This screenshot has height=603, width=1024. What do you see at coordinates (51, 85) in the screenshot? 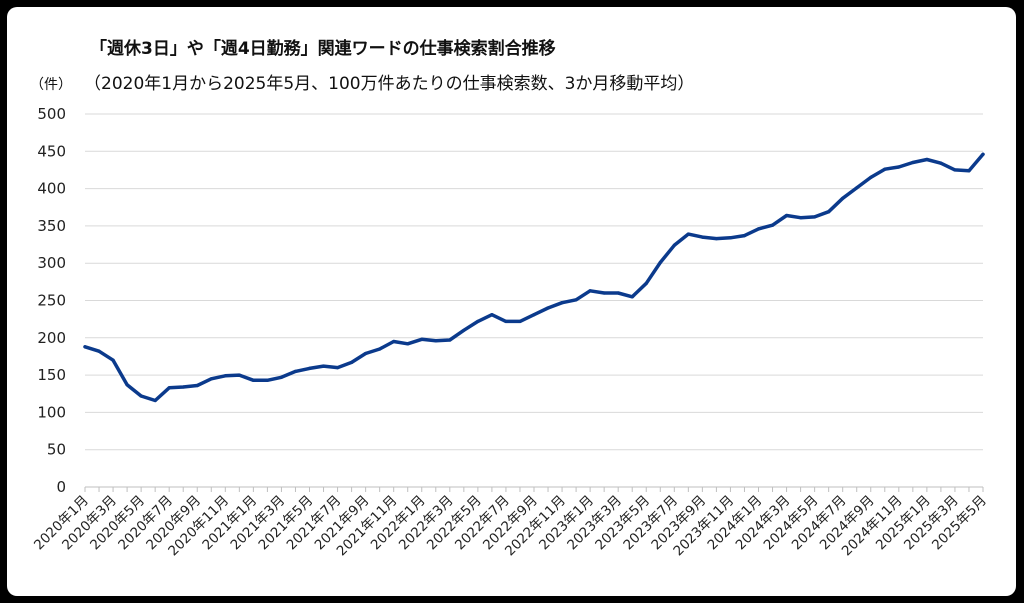
I see `y-axis-unit-label: （件）` at bounding box center [51, 85].